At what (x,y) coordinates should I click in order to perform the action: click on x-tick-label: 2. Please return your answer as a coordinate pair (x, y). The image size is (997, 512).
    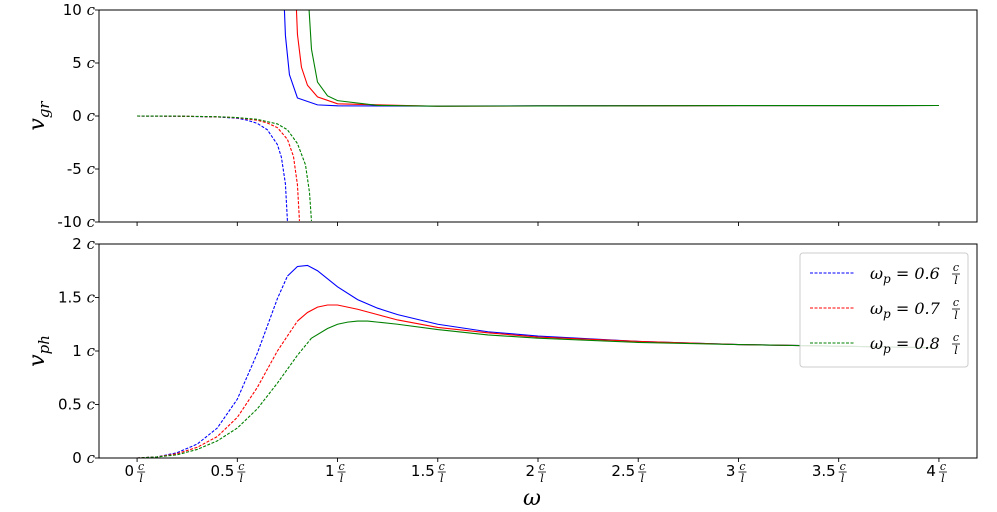
    Looking at the image, I should click on (530, 471).